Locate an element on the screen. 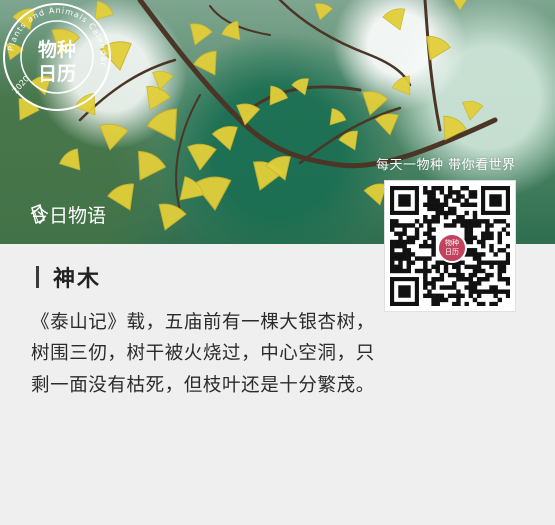 The width and height of the screenshot is (555, 525). qr-logo-badge: 物种 日历 is located at coordinates (452, 248).